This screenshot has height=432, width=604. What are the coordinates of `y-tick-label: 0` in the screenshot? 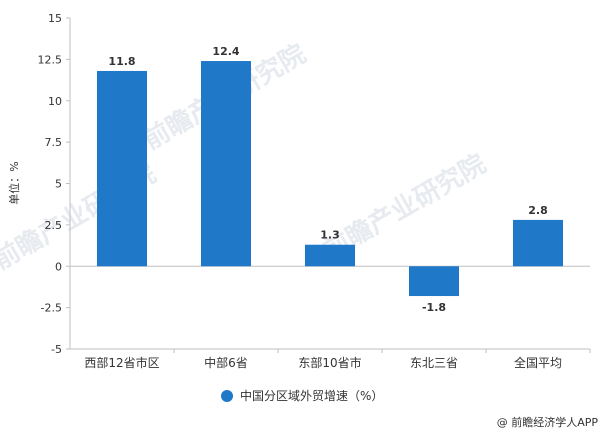 It's located at (58, 266).